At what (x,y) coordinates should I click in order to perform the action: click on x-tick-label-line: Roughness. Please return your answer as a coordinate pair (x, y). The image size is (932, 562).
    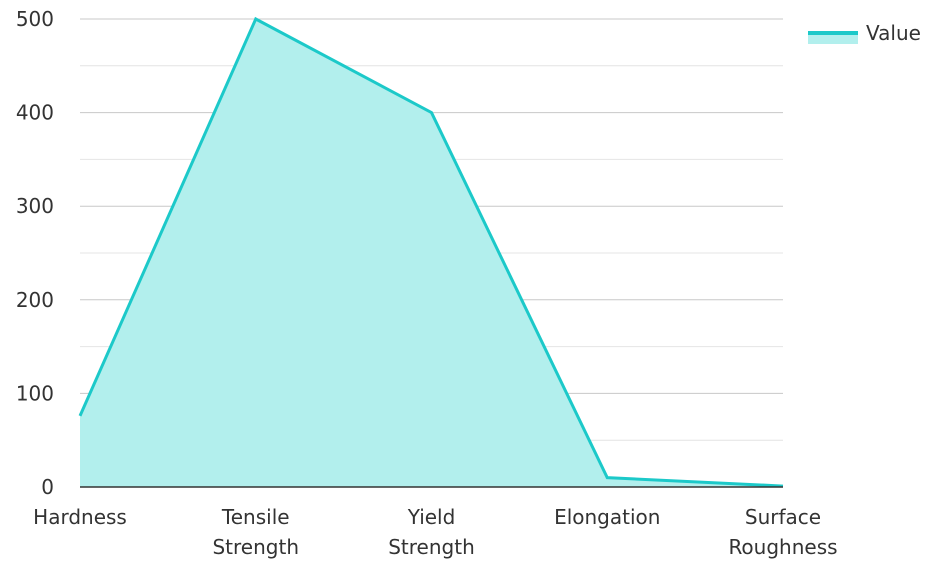
    Looking at the image, I should click on (782, 547).